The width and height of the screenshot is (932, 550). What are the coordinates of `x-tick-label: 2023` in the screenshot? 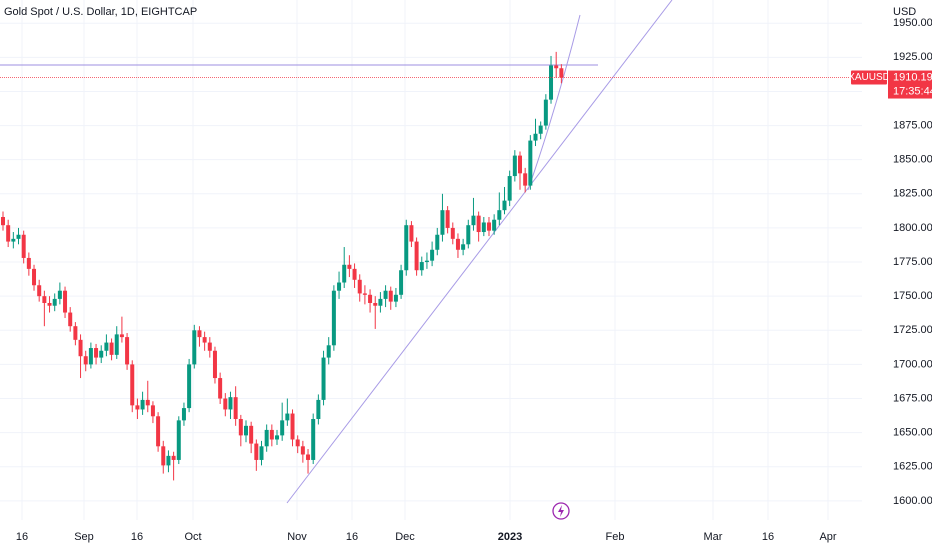 It's located at (510, 537).